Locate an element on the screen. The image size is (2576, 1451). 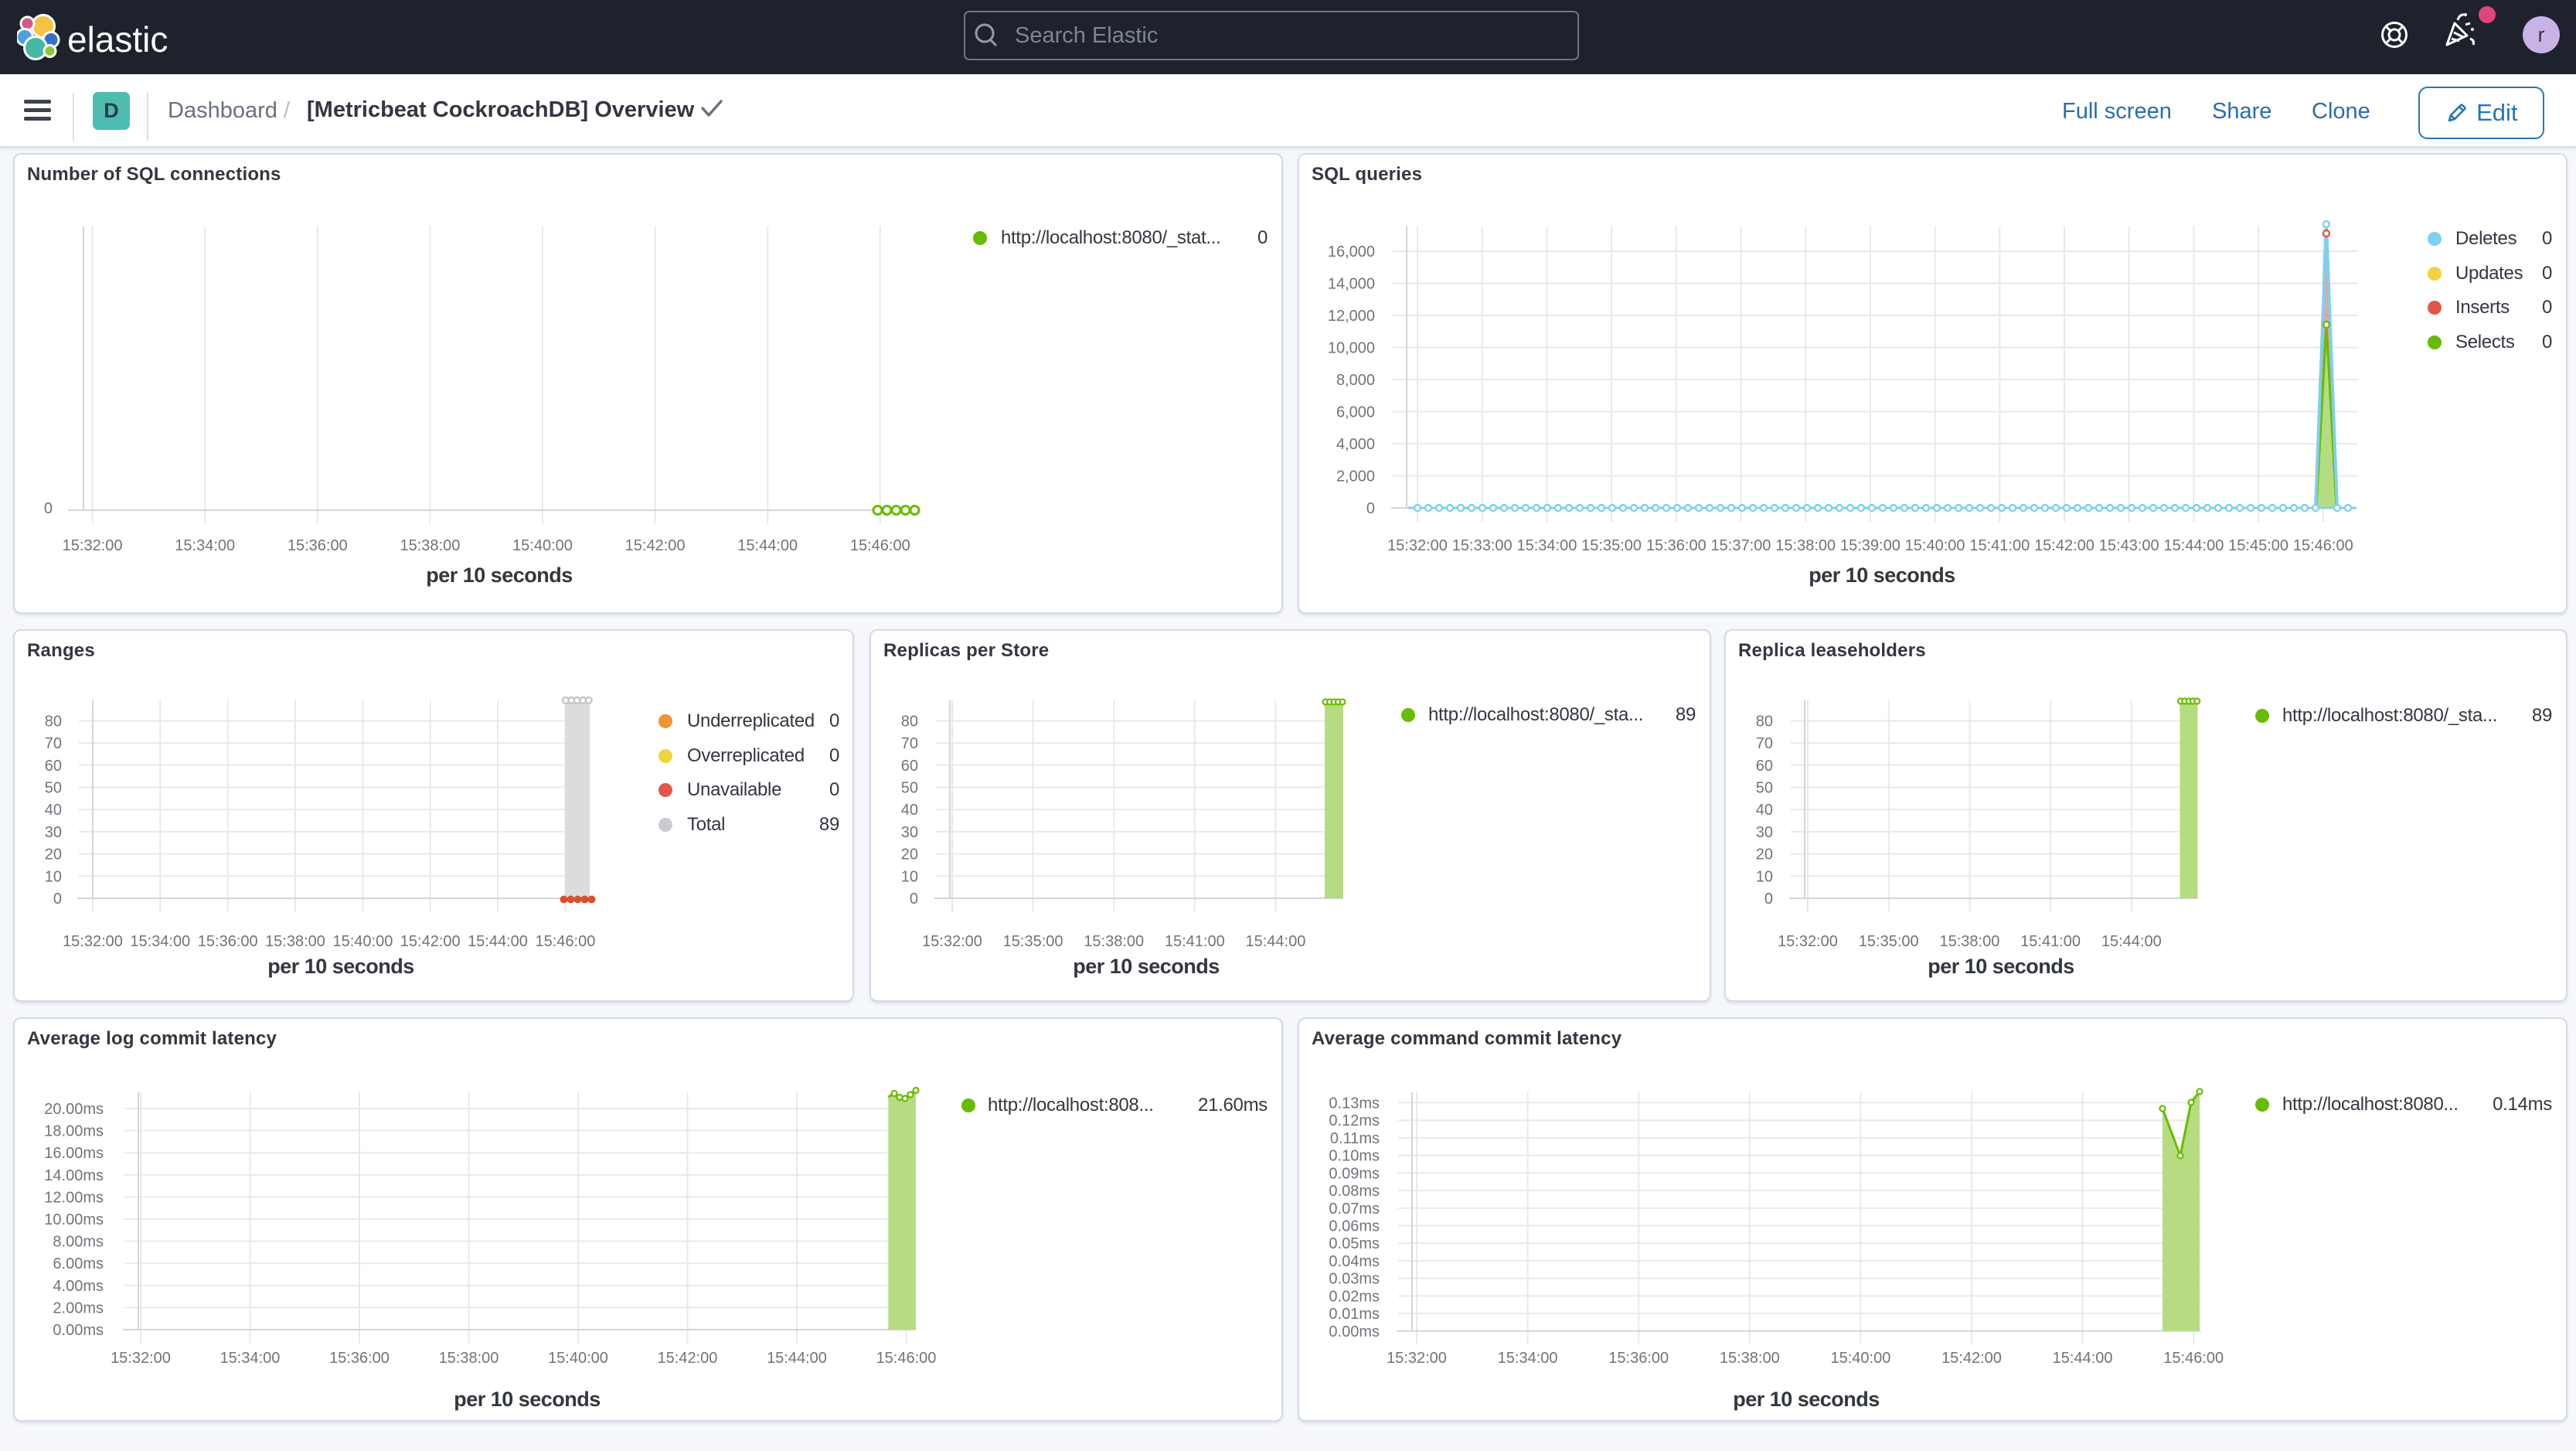
svg-text: 0.09ms is located at coordinates (1354, 1173).